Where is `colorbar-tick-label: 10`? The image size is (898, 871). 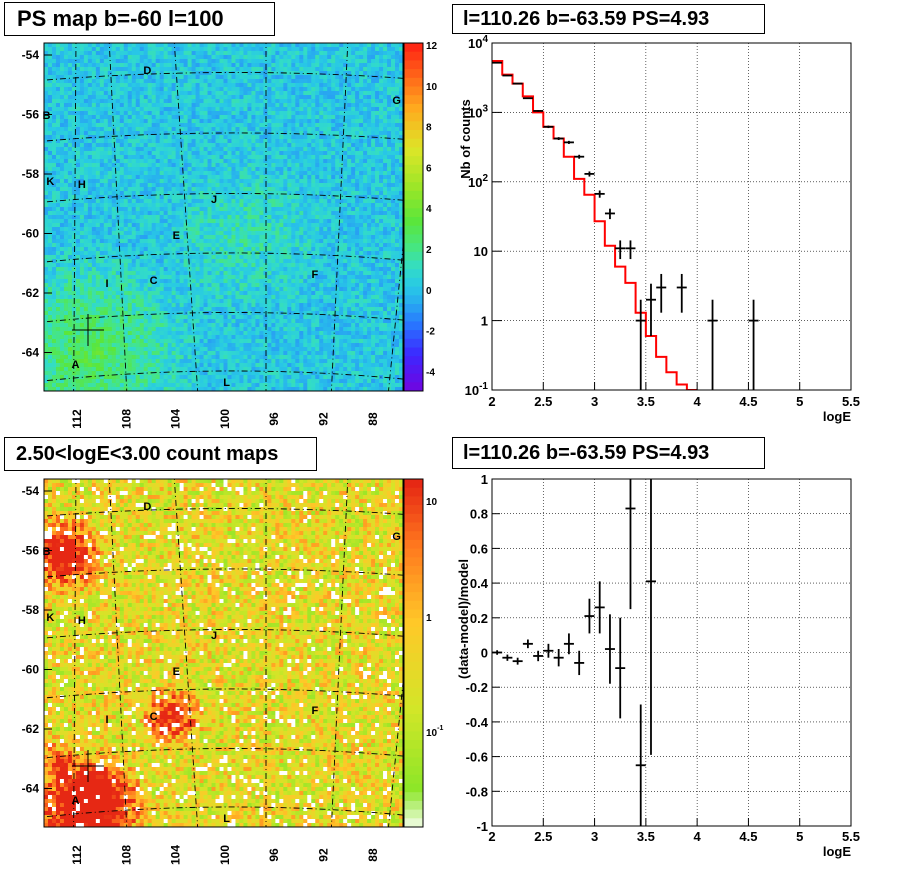 colorbar-tick-label: 10 is located at coordinates (432, 87).